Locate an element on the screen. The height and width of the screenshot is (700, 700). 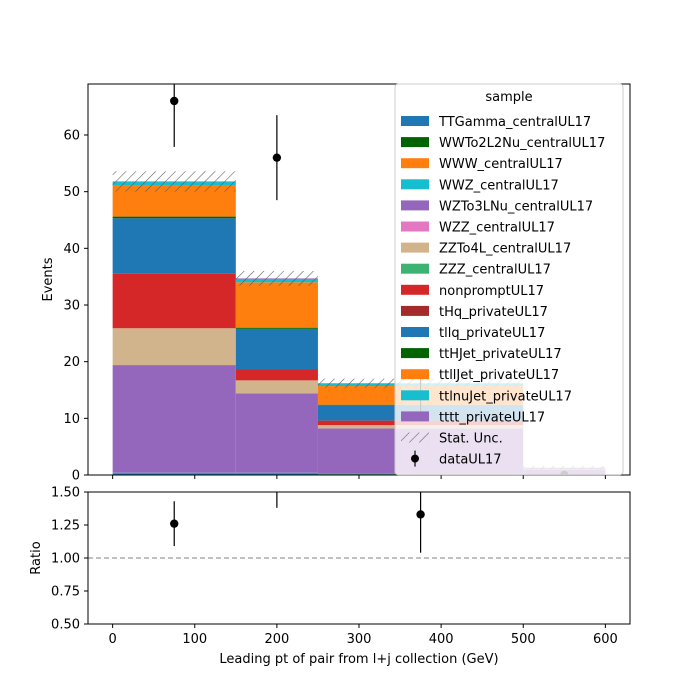
legend-label-10: tllq_privateUL17 is located at coordinates (492, 333).